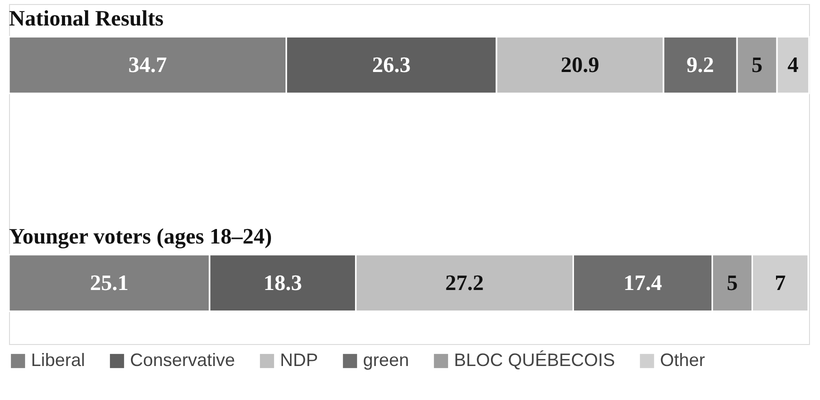 The width and height of the screenshot is (820, 400). What do you see at coordinates (386, 360) in the screenshot?
I see `legend-label: green` at bounding box center [386, 360].